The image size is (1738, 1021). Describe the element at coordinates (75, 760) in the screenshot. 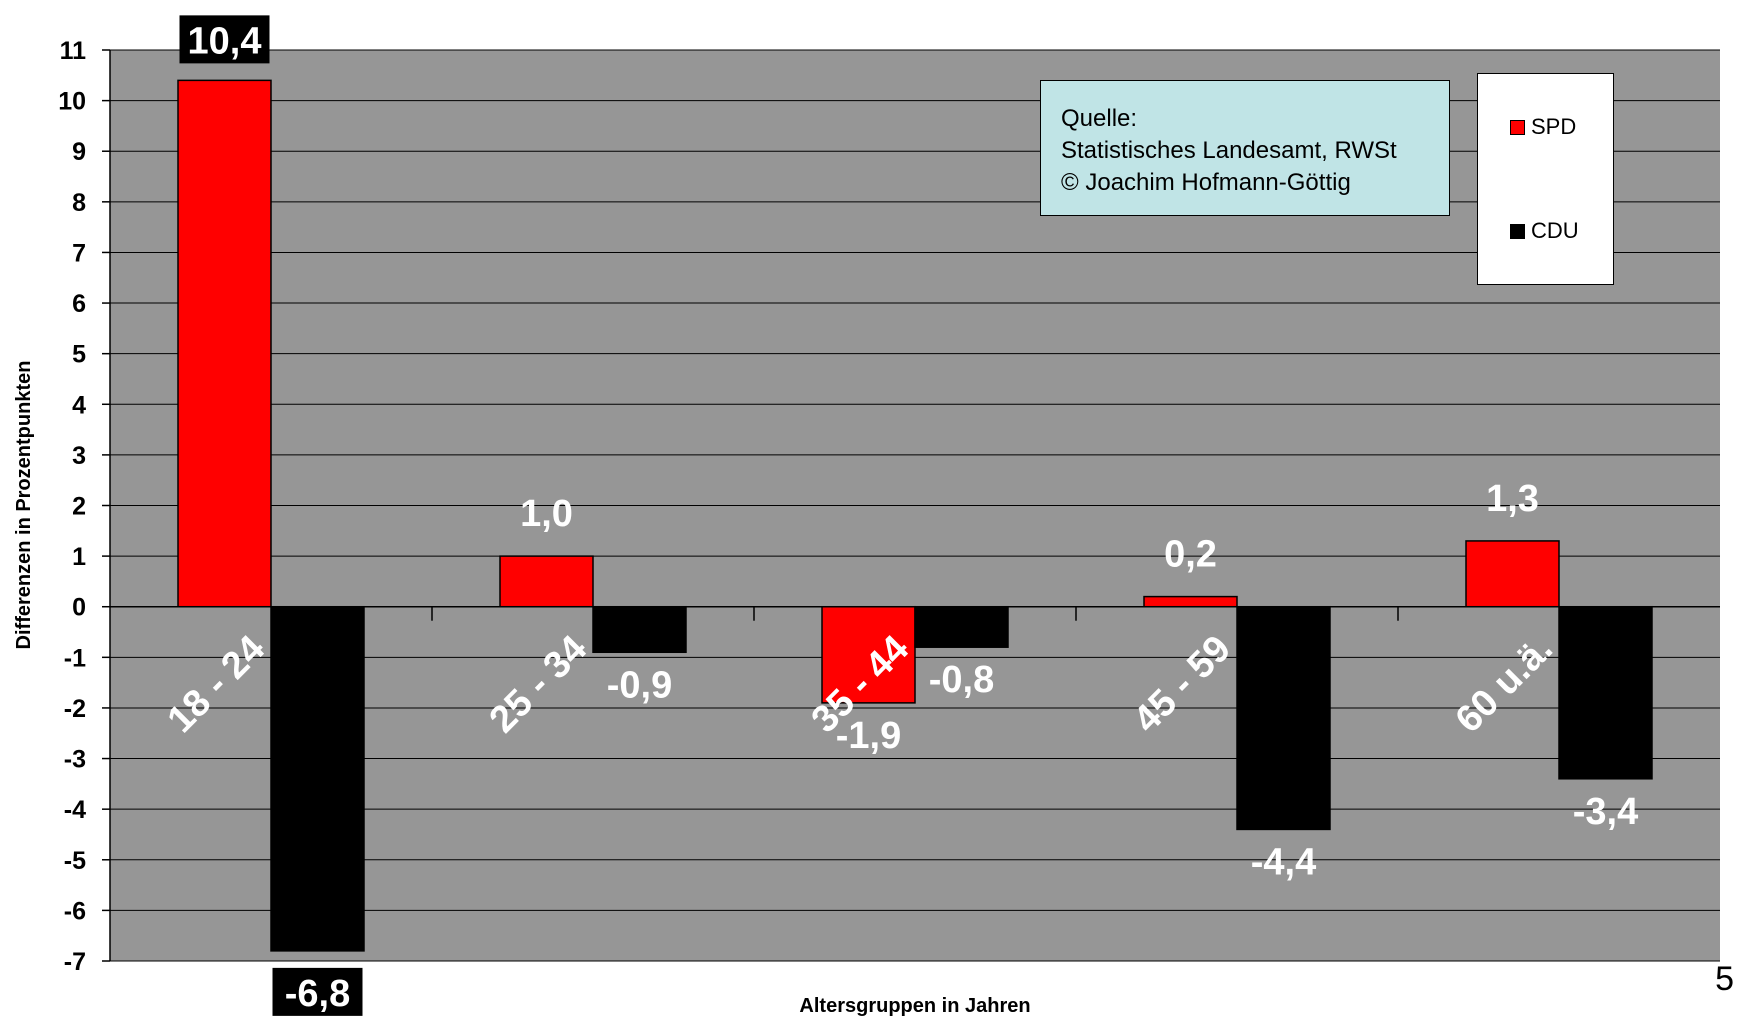

I see `y-tick-label: -3` at that location.